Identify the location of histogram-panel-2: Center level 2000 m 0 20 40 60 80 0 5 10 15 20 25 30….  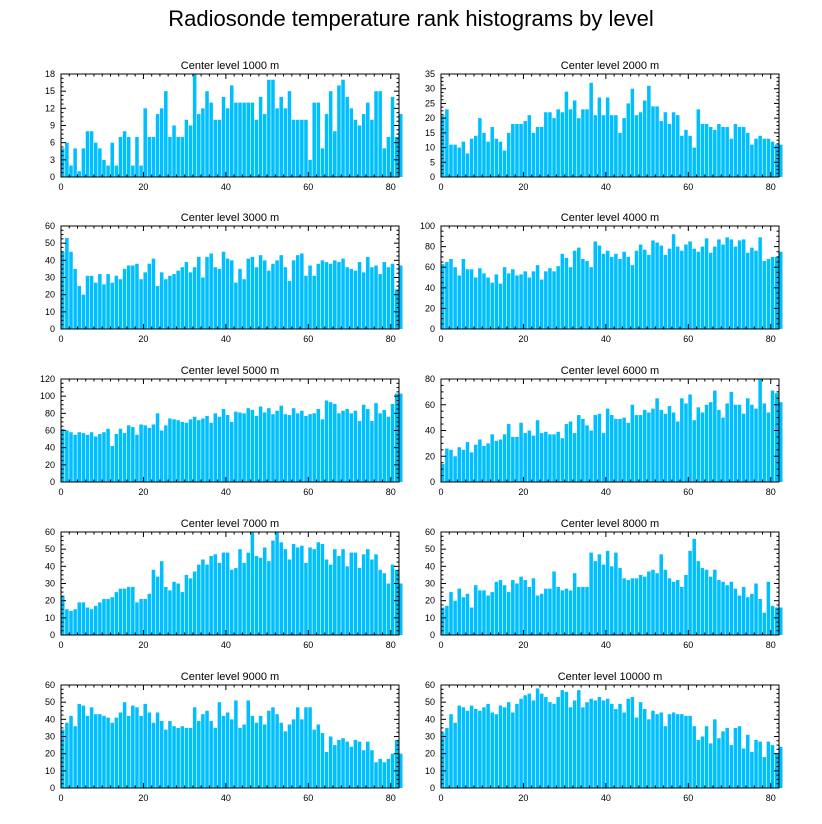
(604, 126).